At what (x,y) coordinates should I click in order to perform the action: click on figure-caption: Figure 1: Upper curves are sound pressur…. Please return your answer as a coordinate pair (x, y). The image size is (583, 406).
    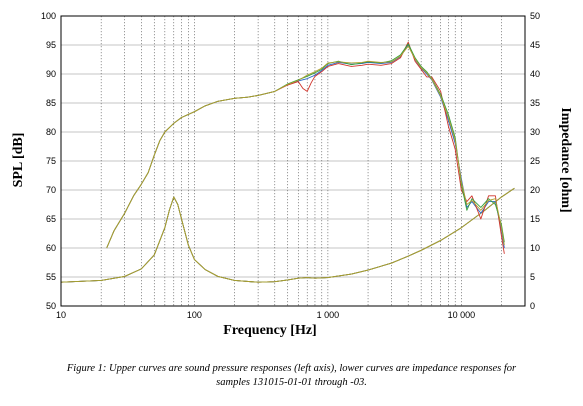
    Looking at the image, I should click on (291, 376).